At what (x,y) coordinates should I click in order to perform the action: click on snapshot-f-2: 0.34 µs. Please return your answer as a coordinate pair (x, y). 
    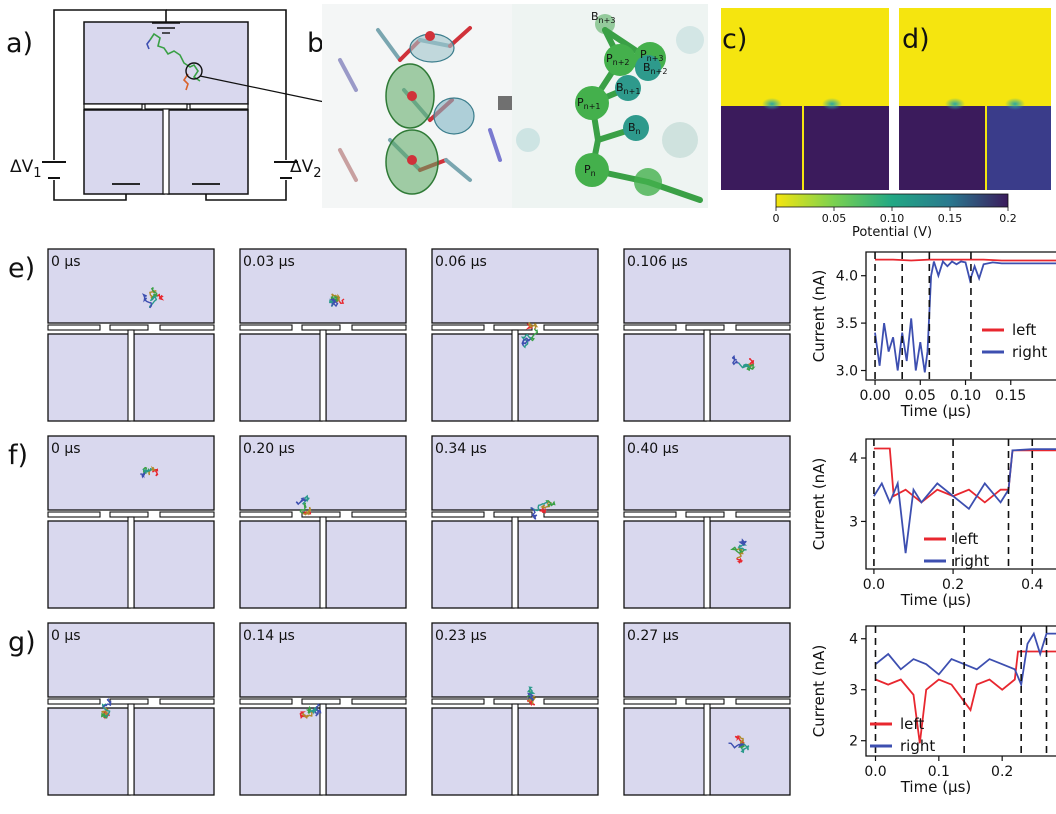
    Looking at the image, I should click on (515, 522).